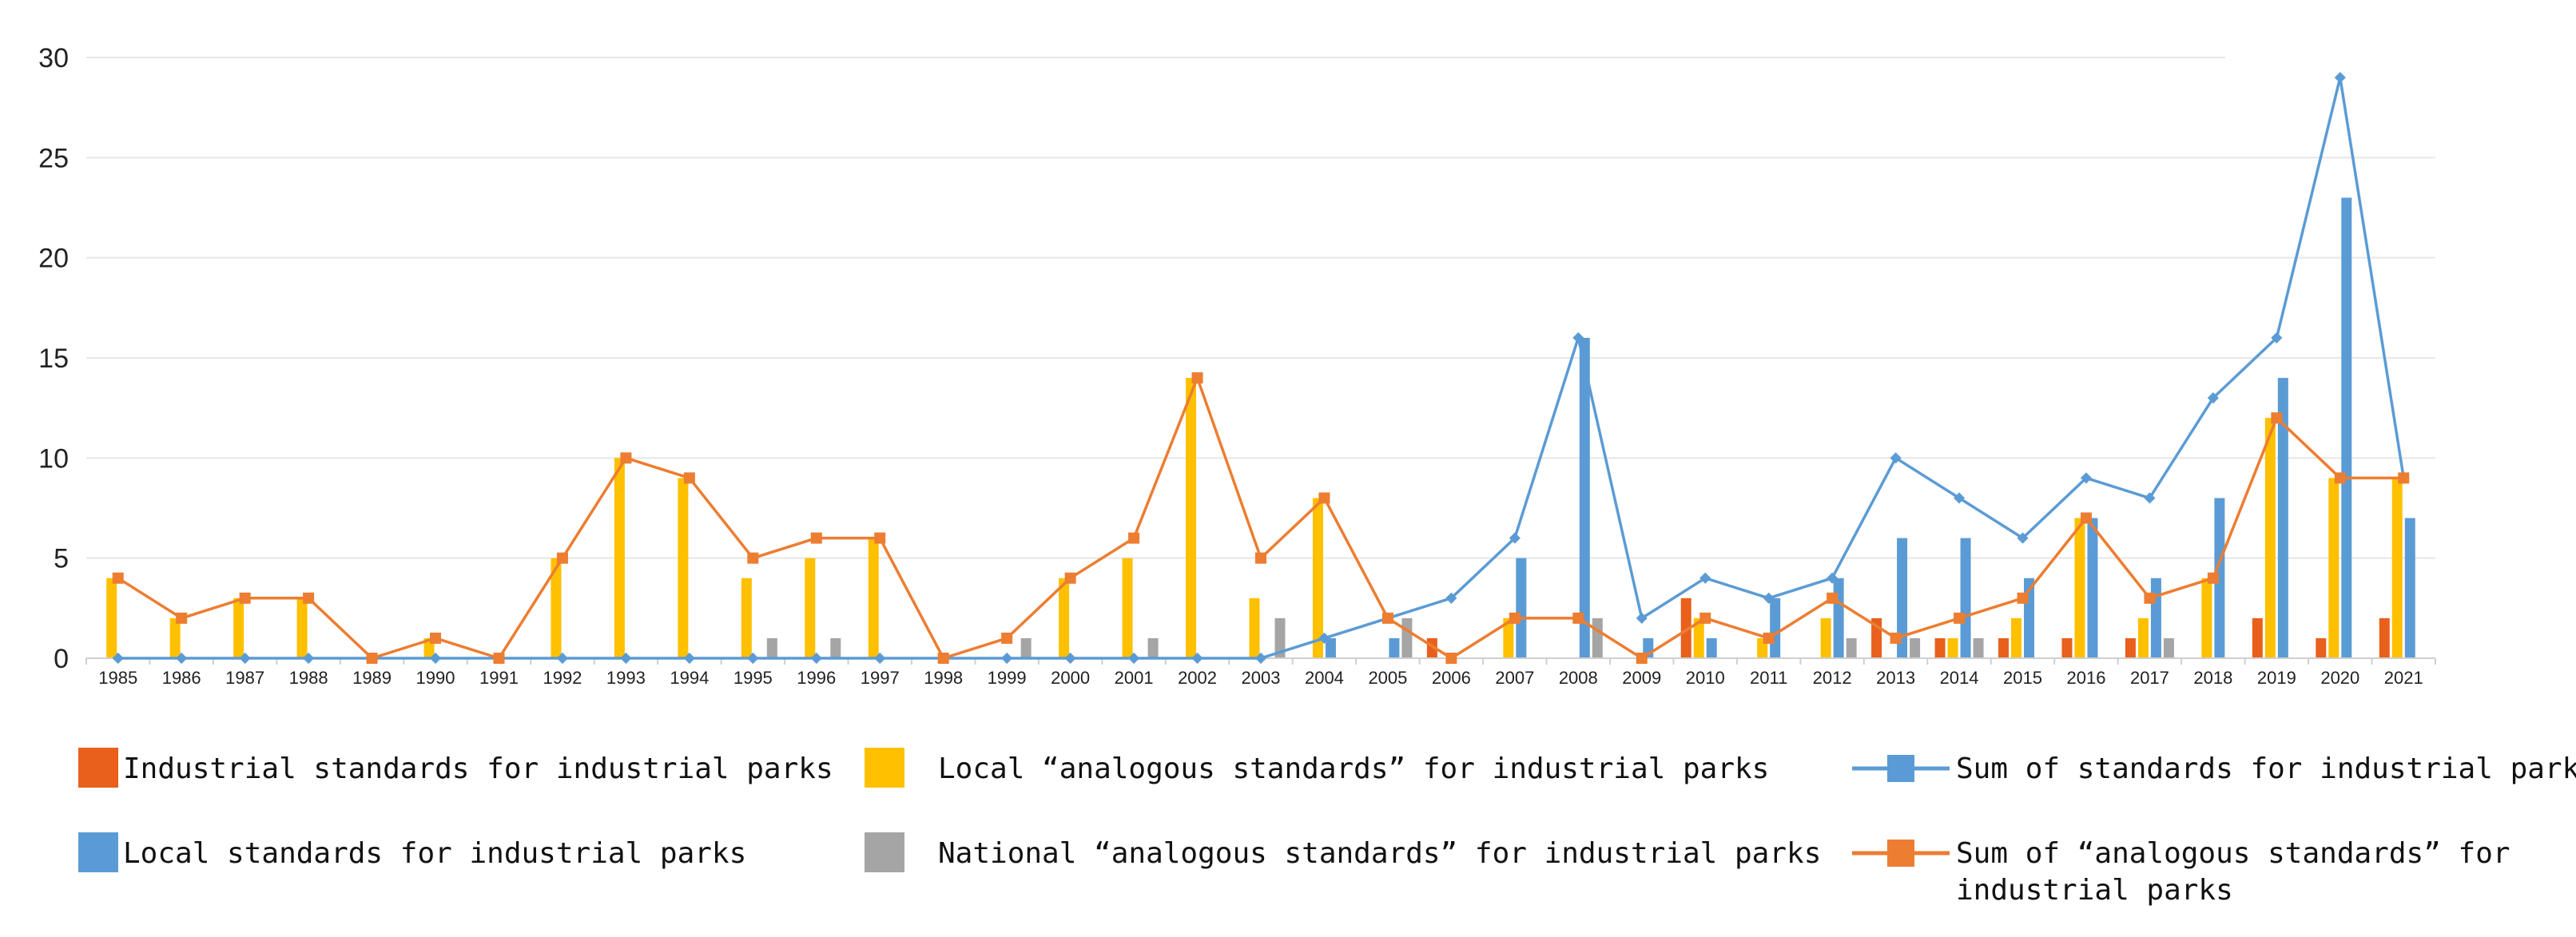 The width and height of the screenshot is (2576, 937). What do you see at coordinates (2276, 678) in the screenshot?
I see `x-tick-label: 2019` at bounding box center [2276, 678].